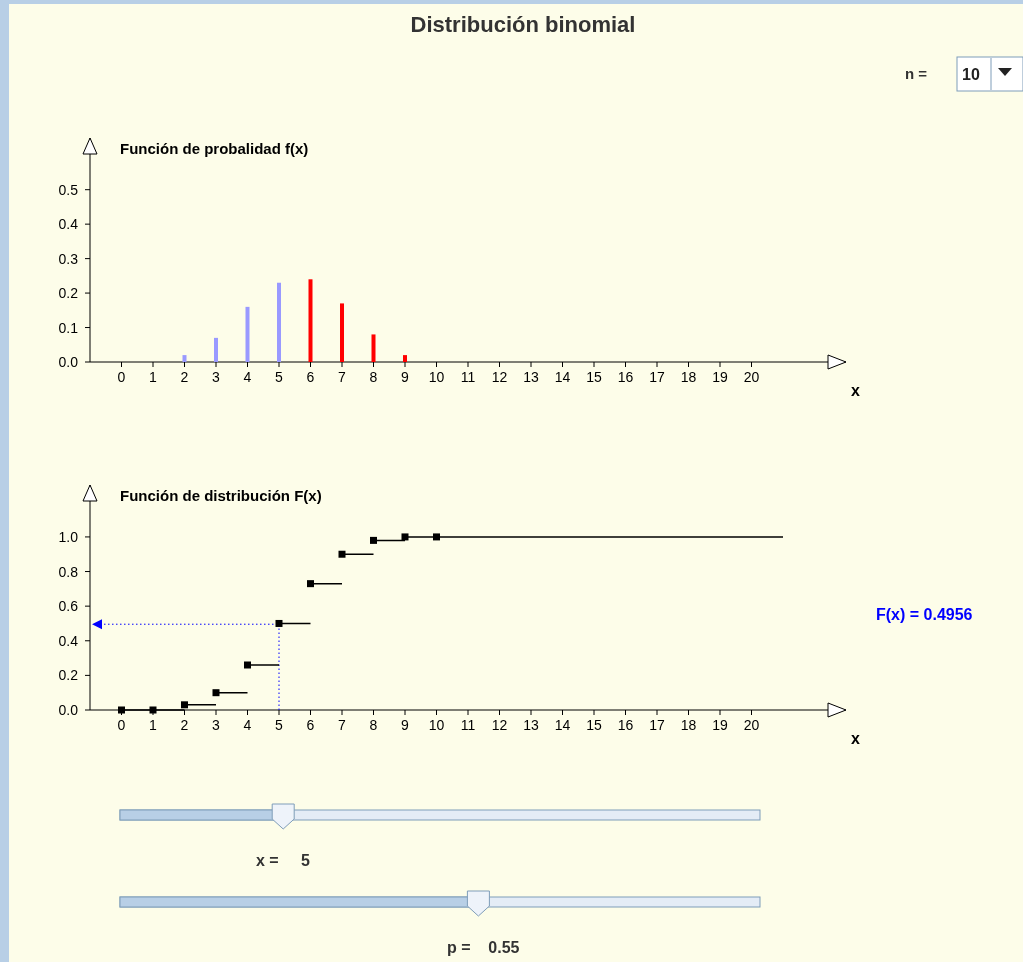 This screenshot has width=1023, height=962. What do you see at coordinates (68, 258) in the screenshot?
I see `y-tick-label: 0.3` at bounding box center [68, 258].